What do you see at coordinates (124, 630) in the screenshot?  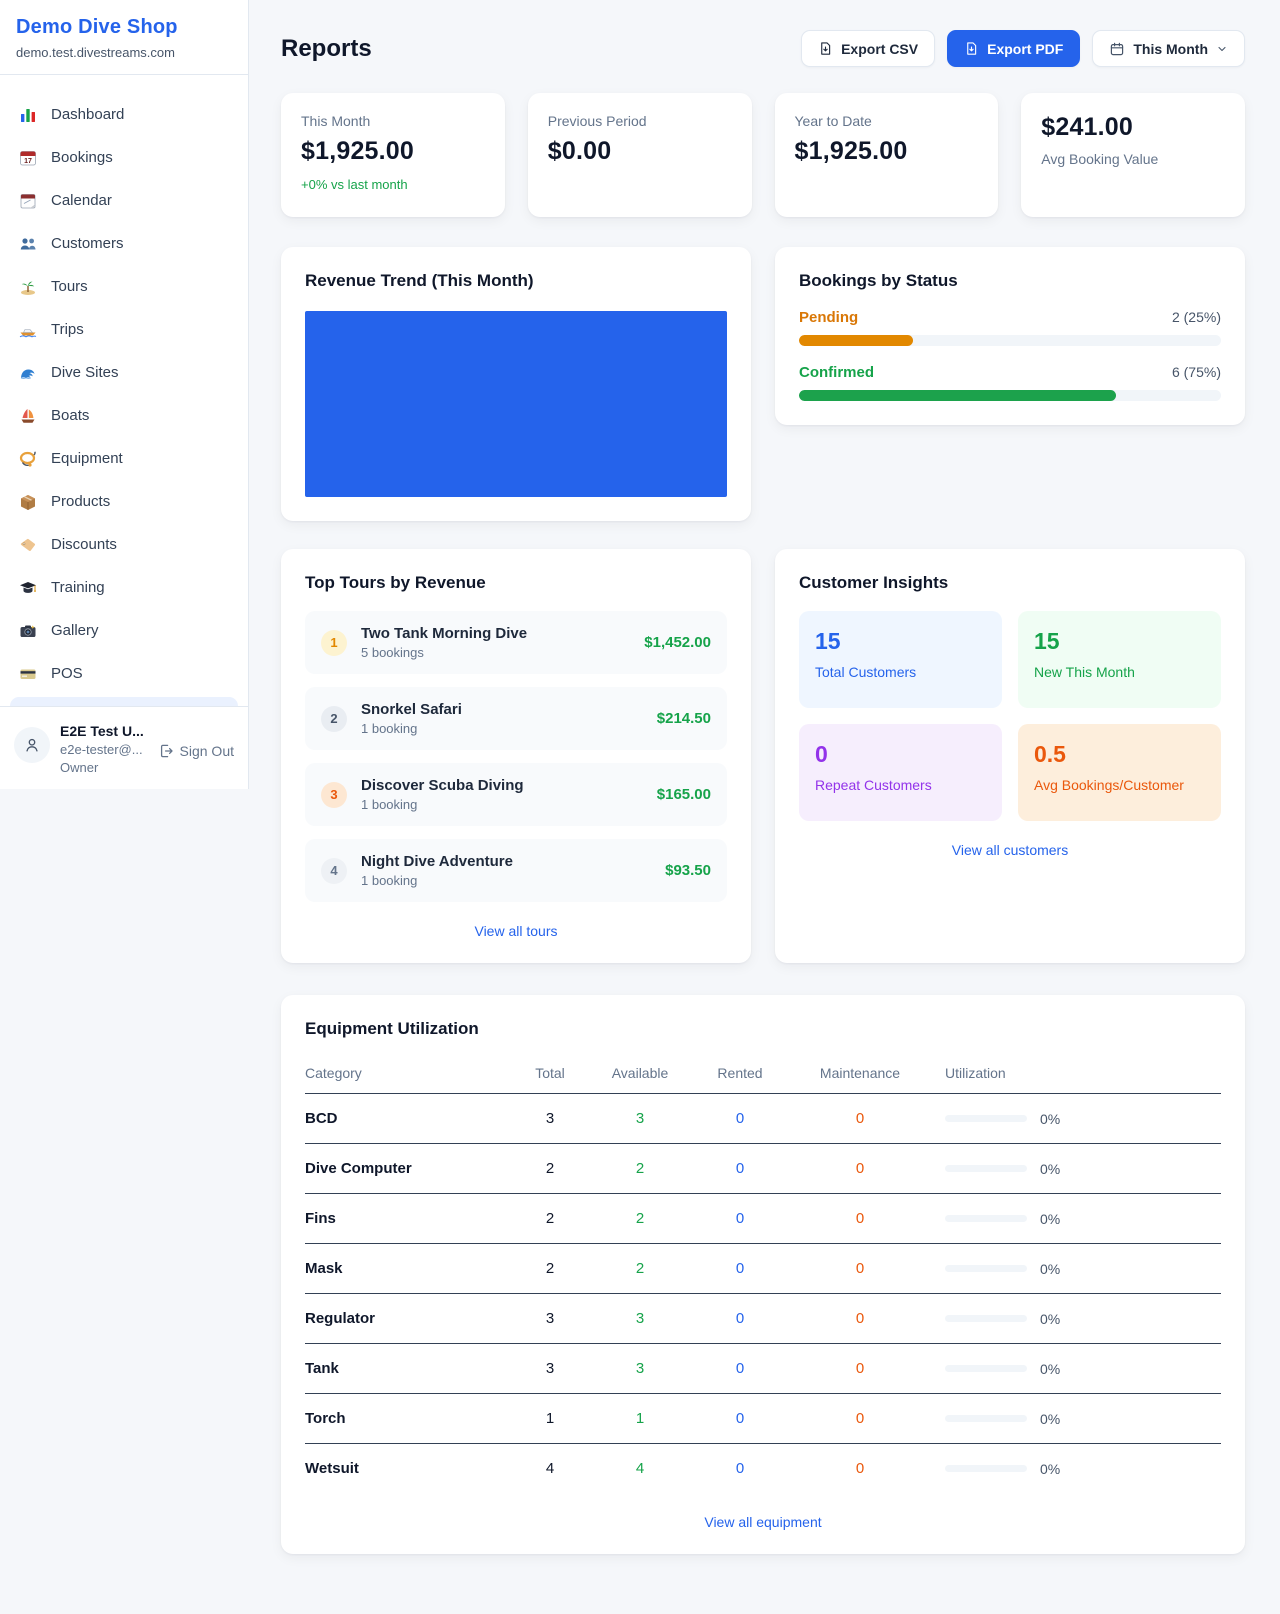 I see `sidebar-item-gallery: Gallery` at bounding box center [124, 630].